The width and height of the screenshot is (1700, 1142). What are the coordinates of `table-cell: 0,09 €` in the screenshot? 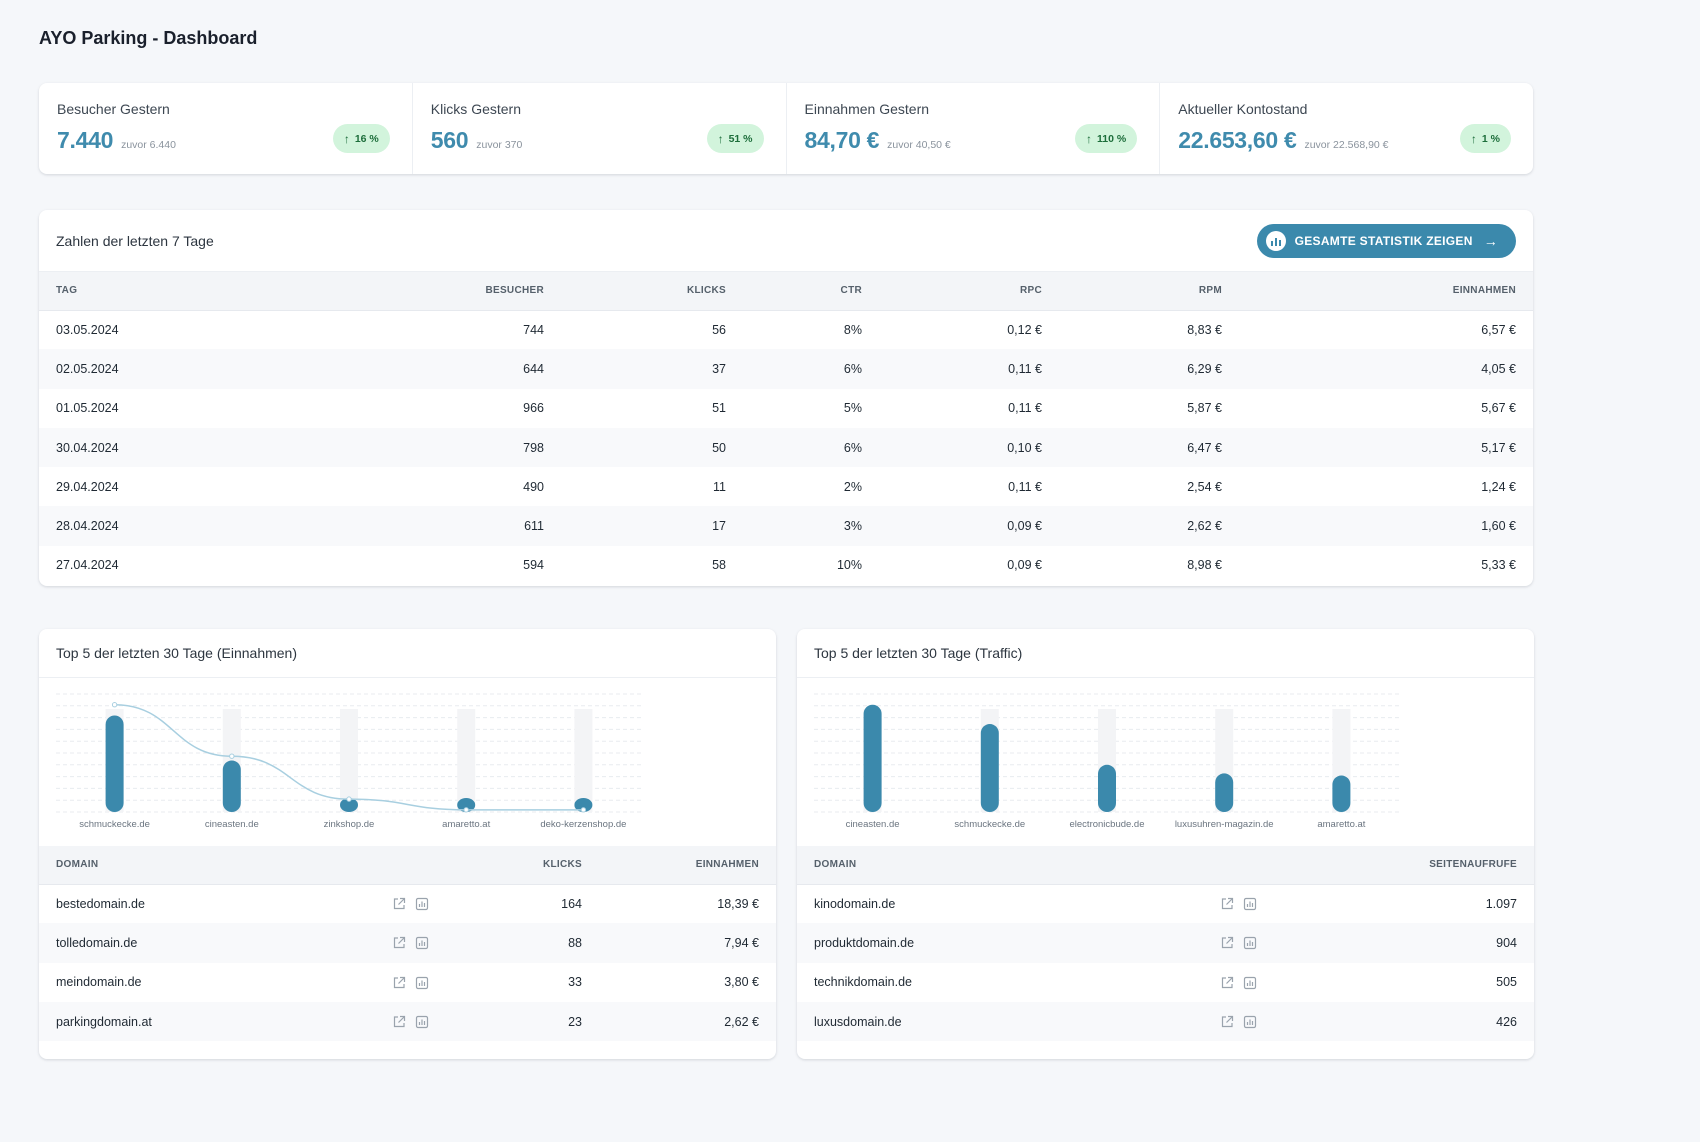 It's located at (1024, 565).